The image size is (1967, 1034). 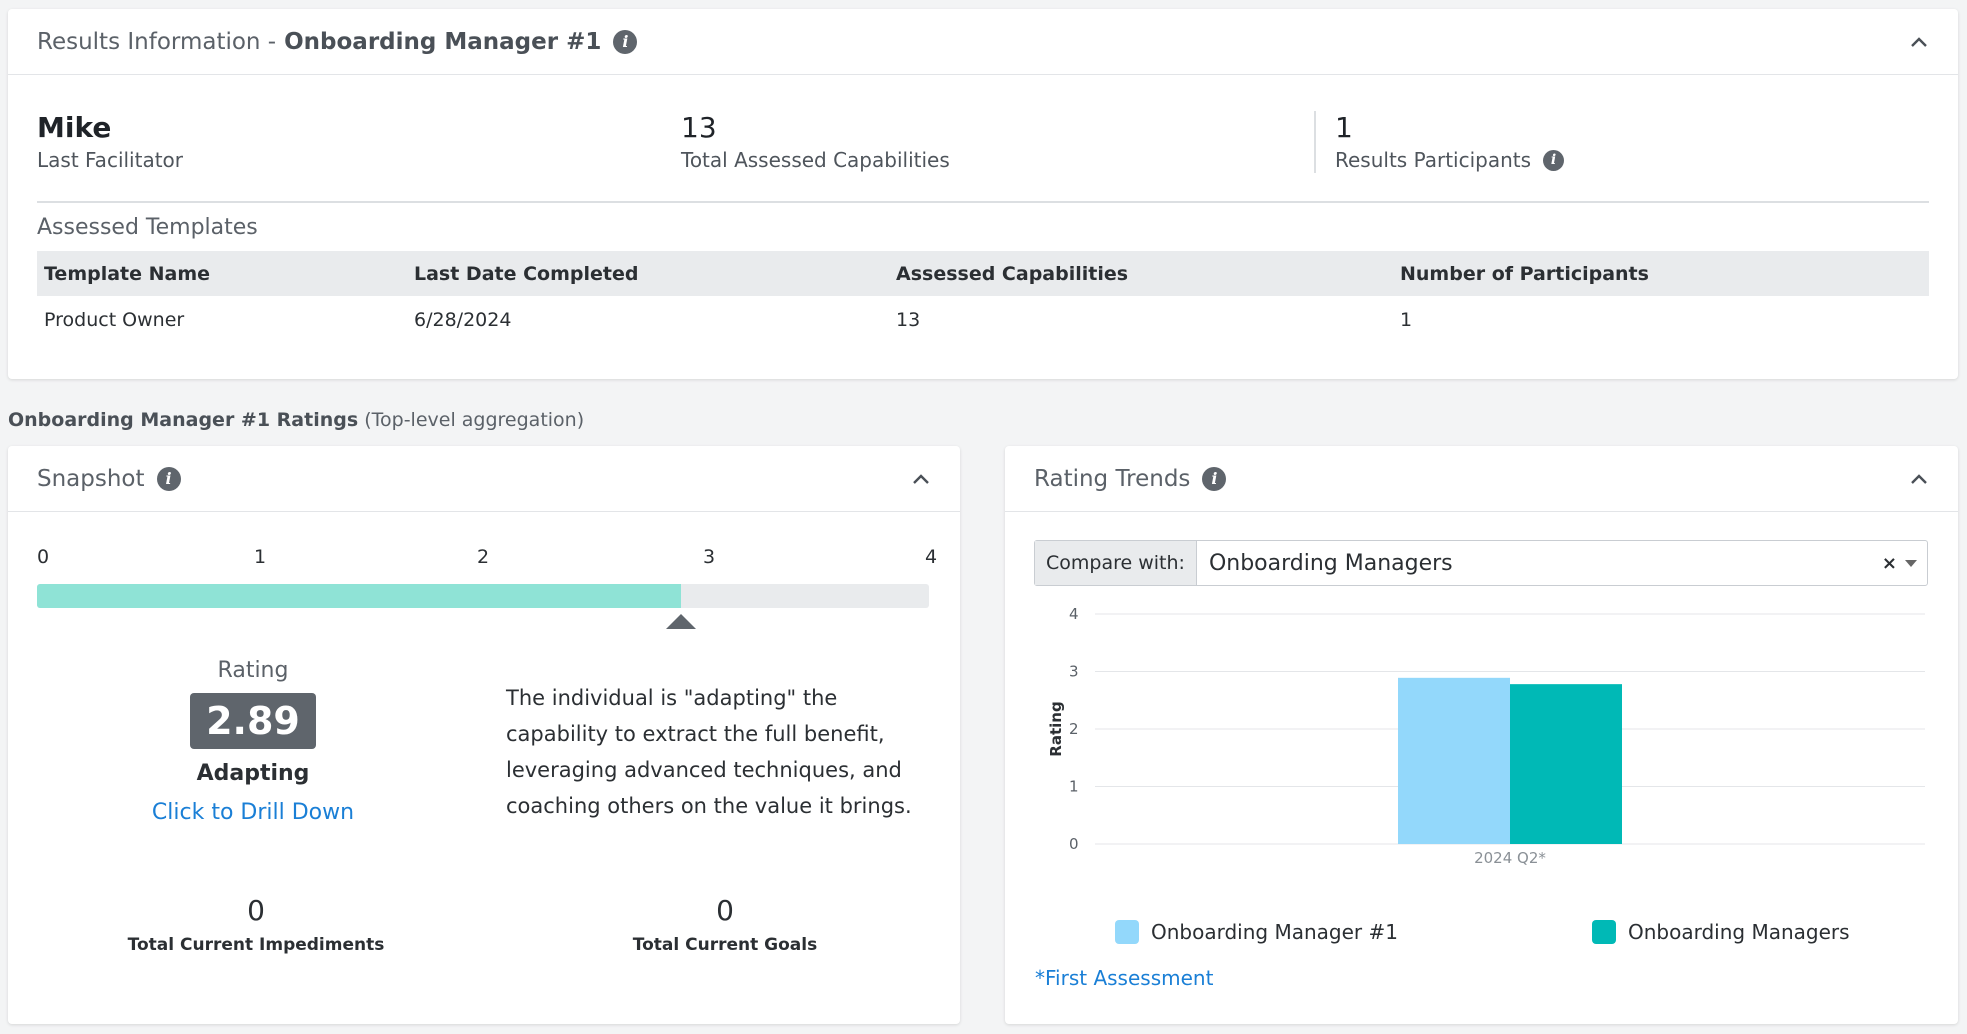 I want to click on results-title-name: Onboarding Manager #1, so click(x=443, y=41).